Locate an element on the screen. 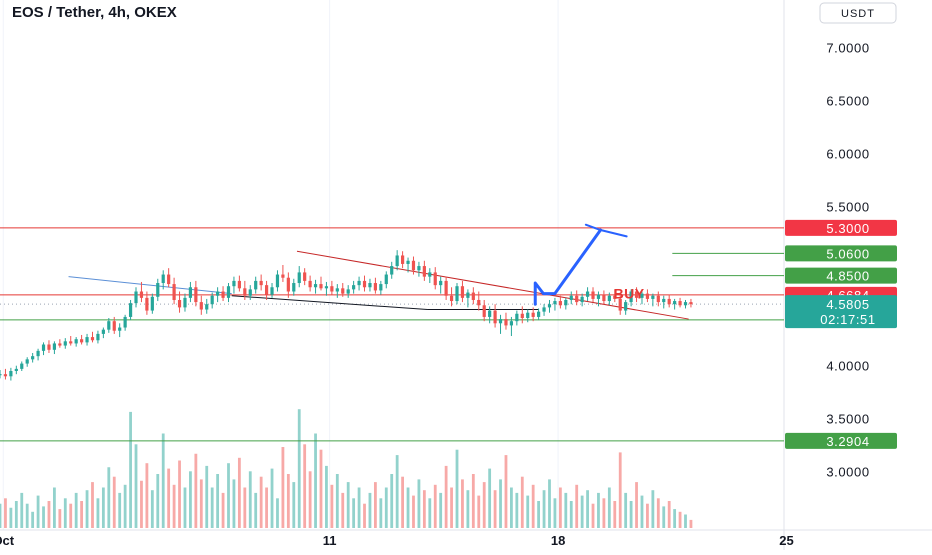 The height and width of the screenshot is (555, 932). price-tag-label: 4.8500 is located at coordinates (847, 276).